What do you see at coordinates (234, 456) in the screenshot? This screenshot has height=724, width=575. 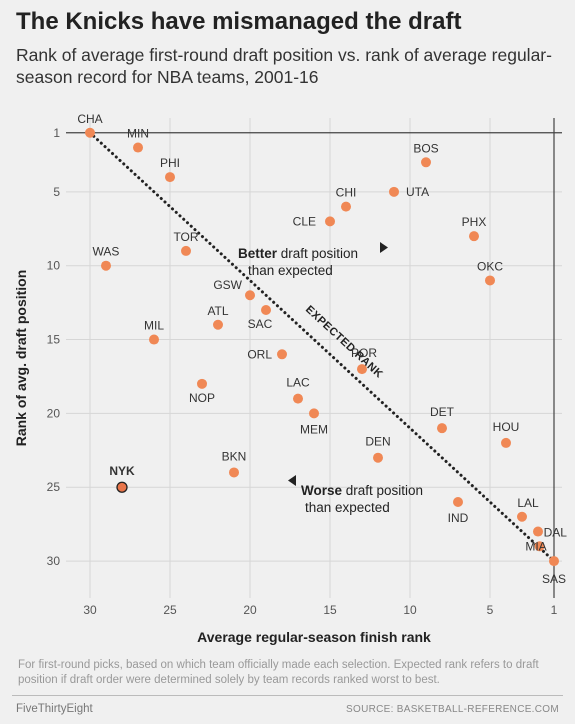 I see `label-bkn: BKN` at bounding box center [234, 456].